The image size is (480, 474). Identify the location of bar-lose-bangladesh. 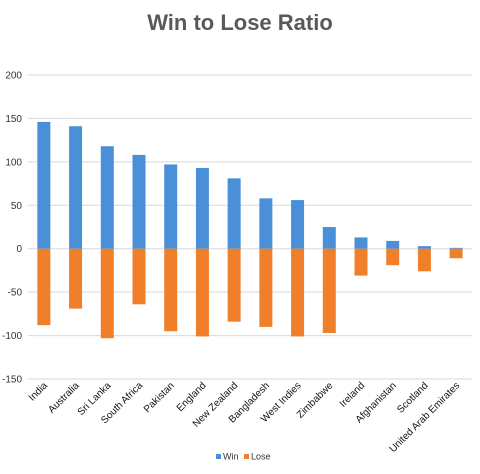
(265, 288).